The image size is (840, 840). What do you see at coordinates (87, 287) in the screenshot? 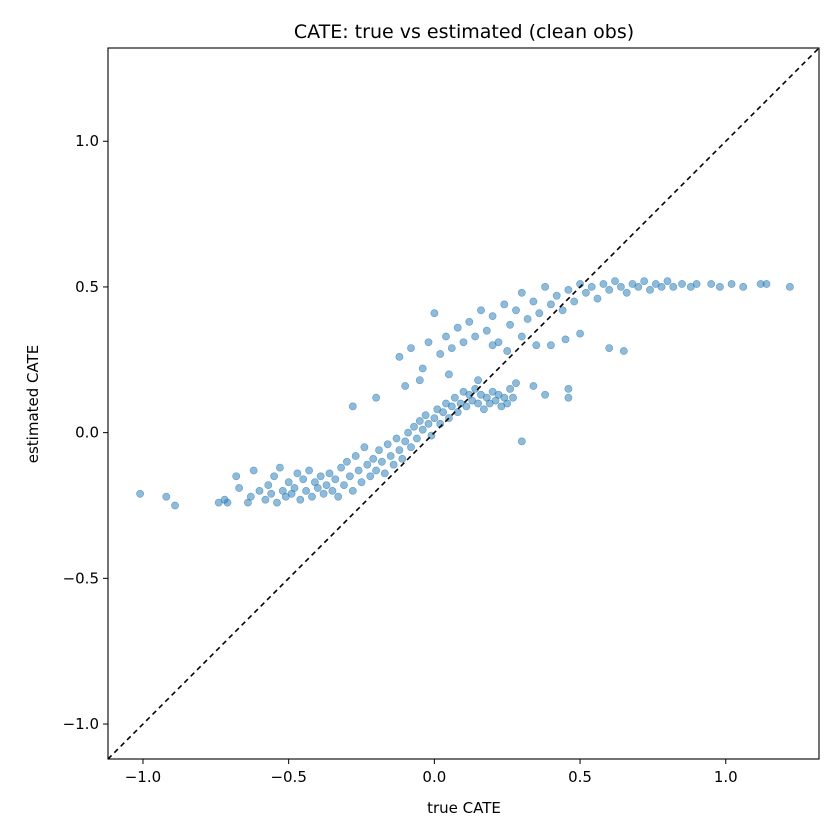
I see `y-tick-label: 0.5` at bounding box center [87, 287].